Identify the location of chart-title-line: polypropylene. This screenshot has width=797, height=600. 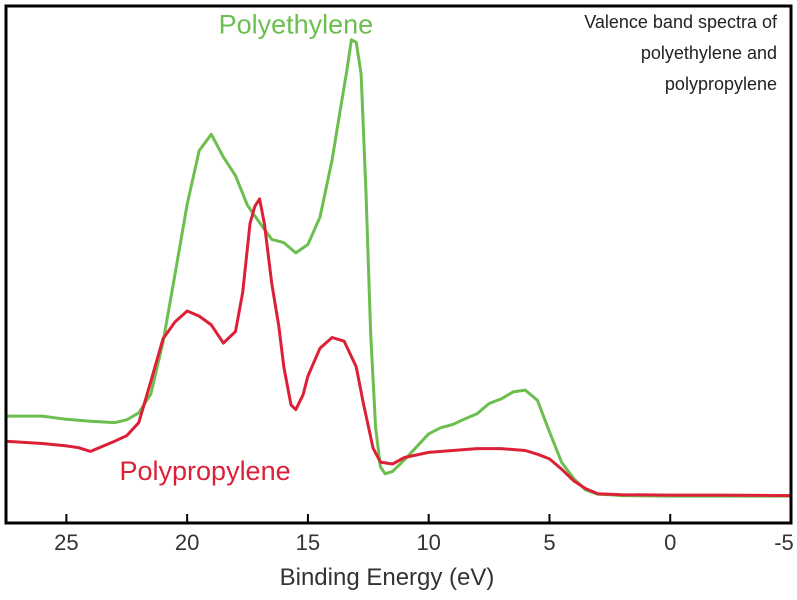
(721, 84).